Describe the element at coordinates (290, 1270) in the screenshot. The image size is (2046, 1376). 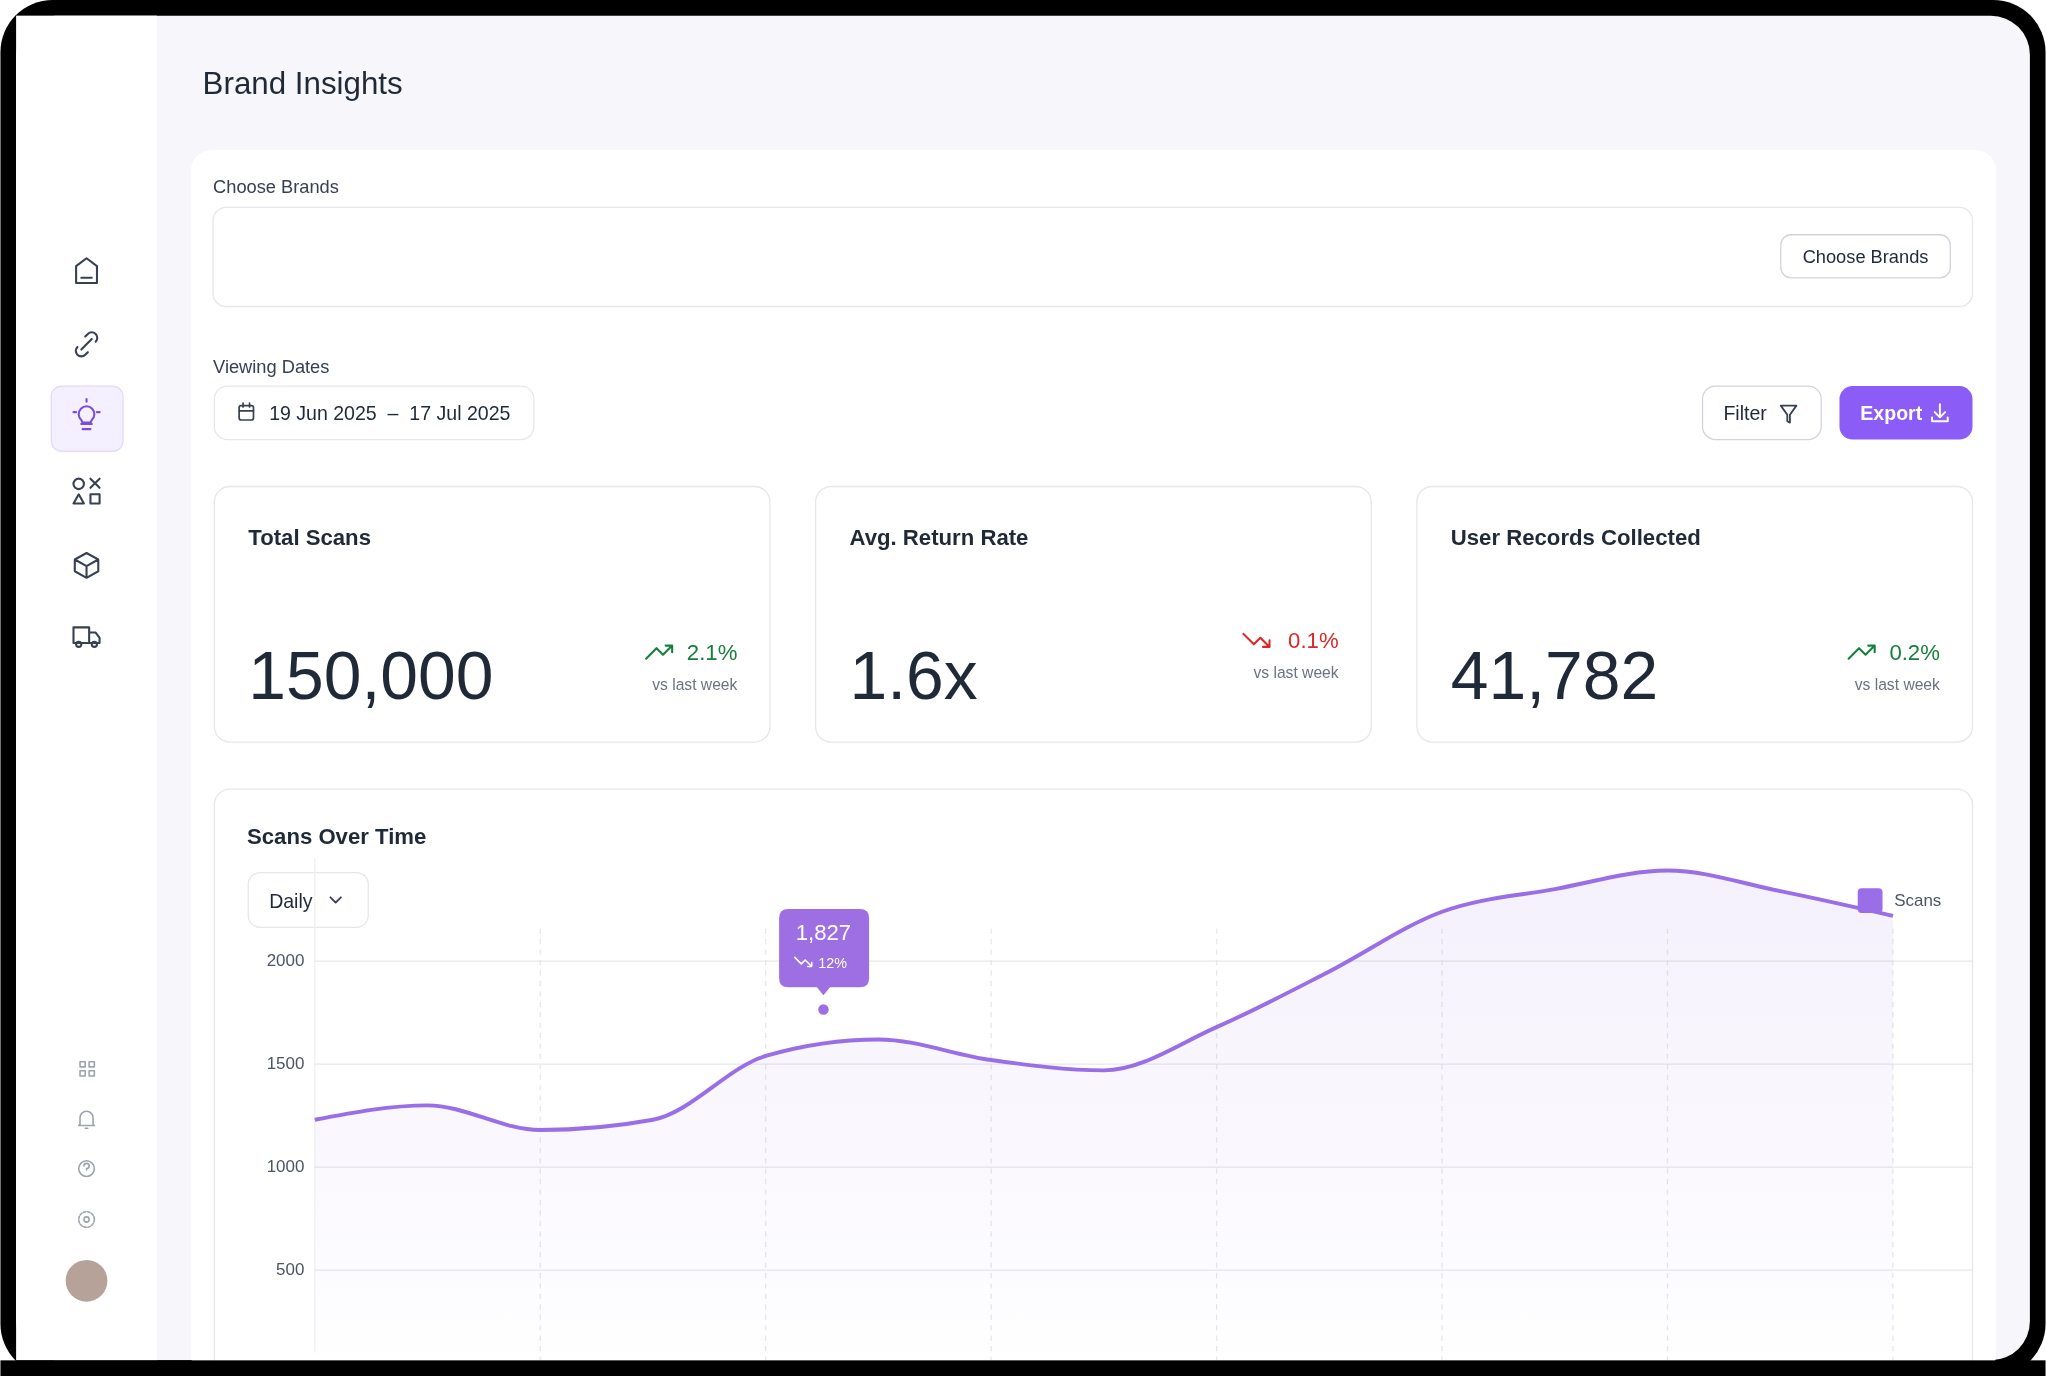
I see `y-tick-label: 500` at that location.